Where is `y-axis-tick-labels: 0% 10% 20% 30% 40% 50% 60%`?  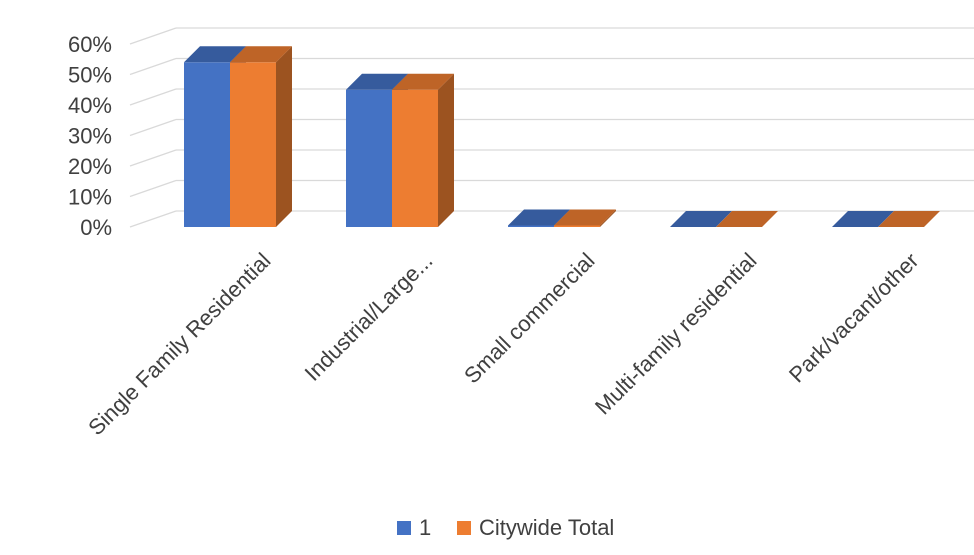 y-axis-tick-labels: 0% 10% 20% 30% 40% 50% 60% is located at coordinates (90, 136).